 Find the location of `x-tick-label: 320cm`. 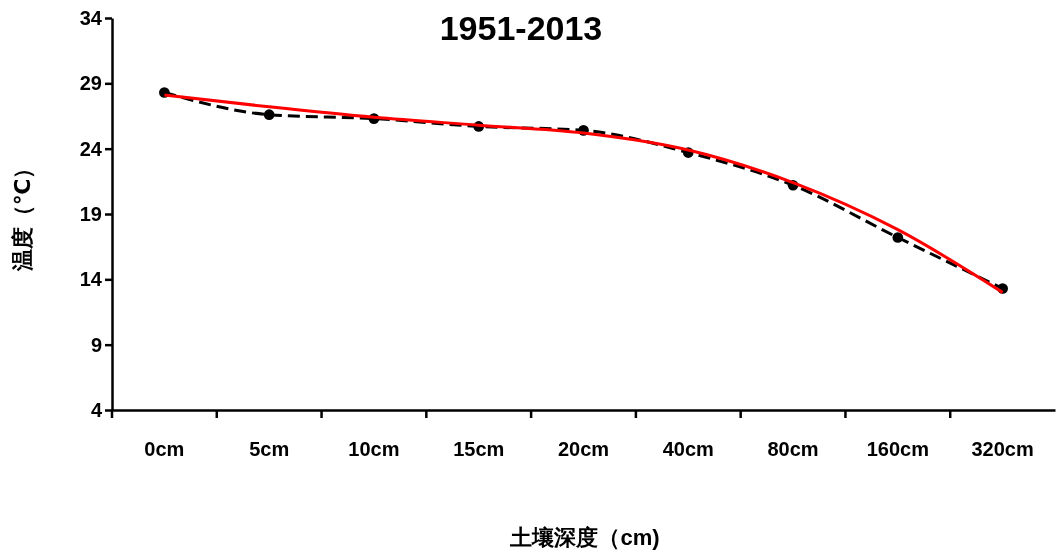

x-tick-label: 320cm is located at coordinates (1002, 449).